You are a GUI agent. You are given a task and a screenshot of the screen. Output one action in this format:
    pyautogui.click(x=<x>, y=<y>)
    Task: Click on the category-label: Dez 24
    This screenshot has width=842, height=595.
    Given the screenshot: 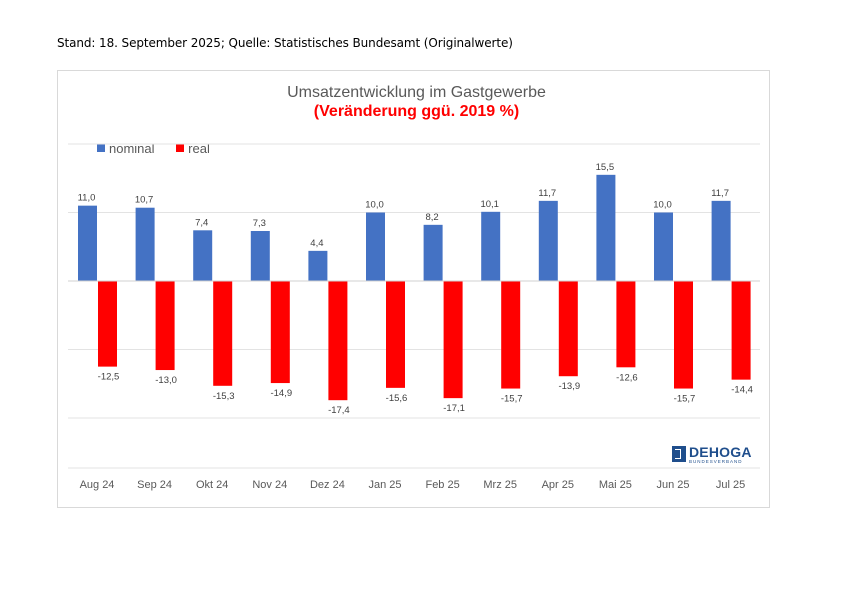 What is the action you would take?
    pyautogui.click(x=327, y=485)
    